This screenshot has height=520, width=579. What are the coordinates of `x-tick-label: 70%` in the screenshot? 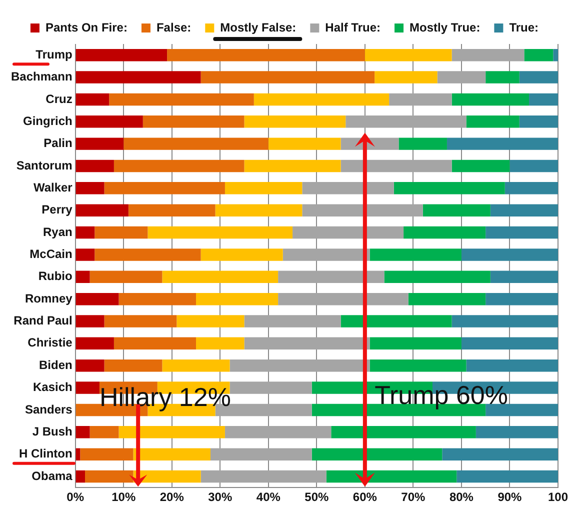 It's located at (413, 497).